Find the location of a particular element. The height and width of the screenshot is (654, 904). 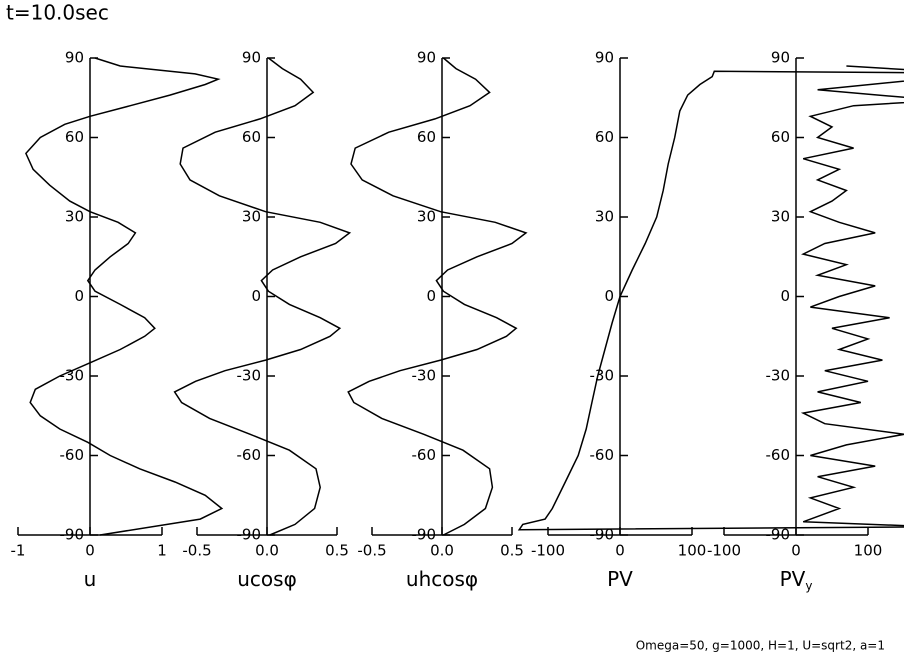

x-tick-label: -1 is located at coordinates (18, 551).